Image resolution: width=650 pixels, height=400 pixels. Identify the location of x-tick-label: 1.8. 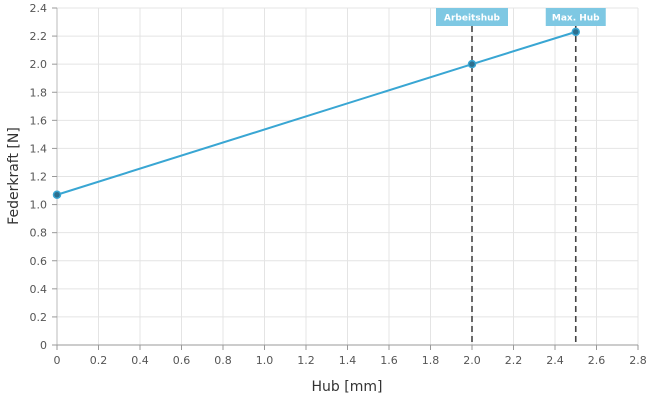
(431, 360).